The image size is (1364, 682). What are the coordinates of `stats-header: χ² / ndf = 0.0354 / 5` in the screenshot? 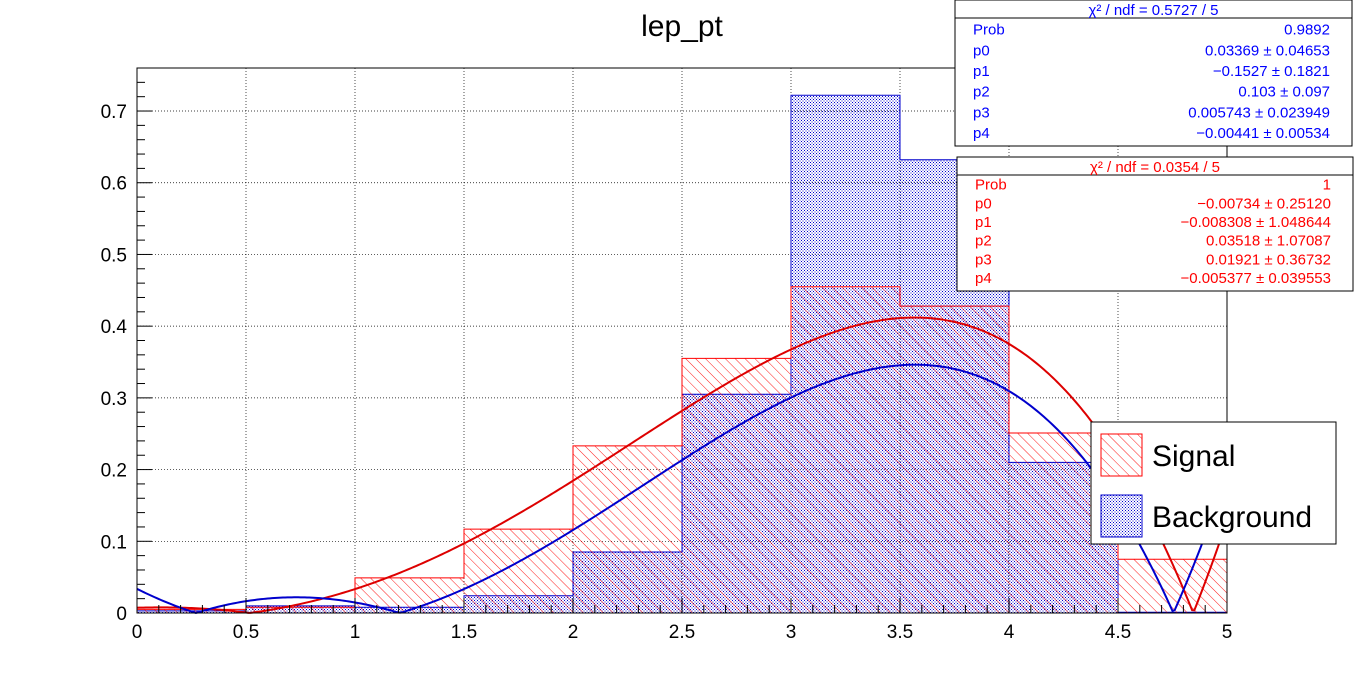 It's located at (1155, 167).